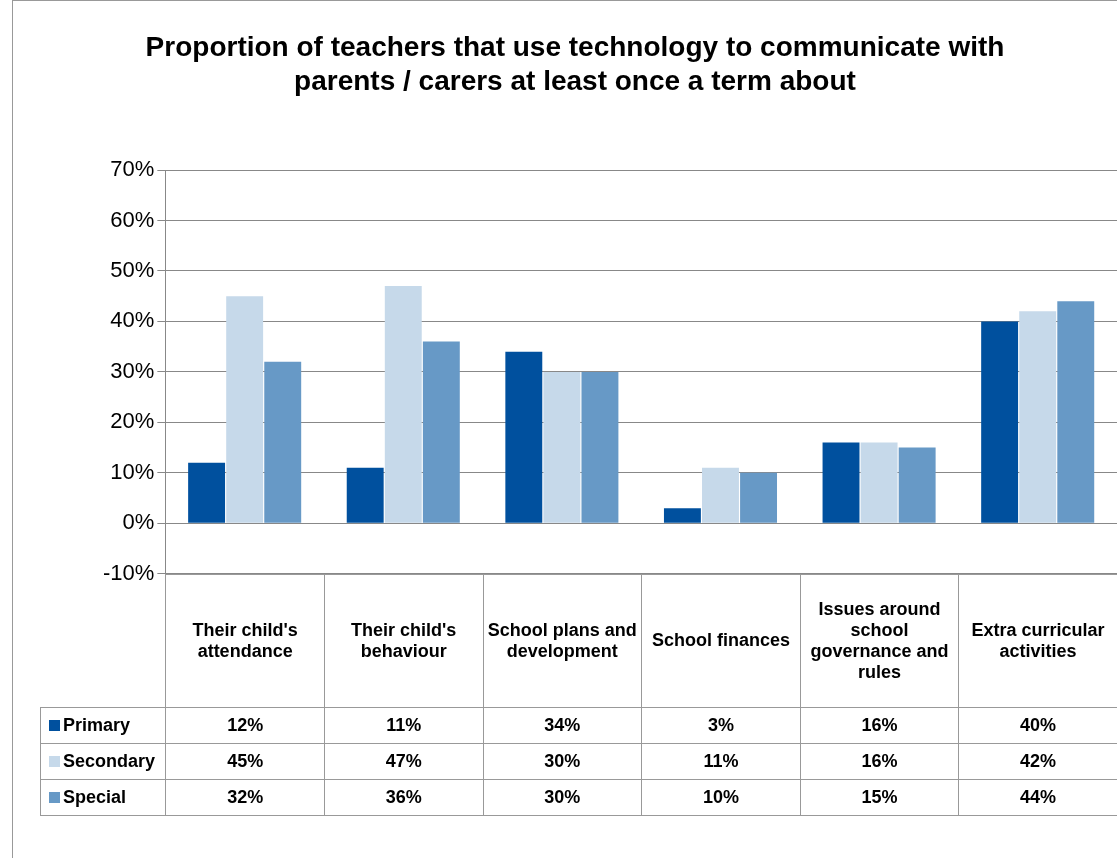 The image size is (1117, 858). What do you see at coordinates (138, 522) in the screenshot?
I see `y-tick-label: 0%` at bounding box center [138, 522].